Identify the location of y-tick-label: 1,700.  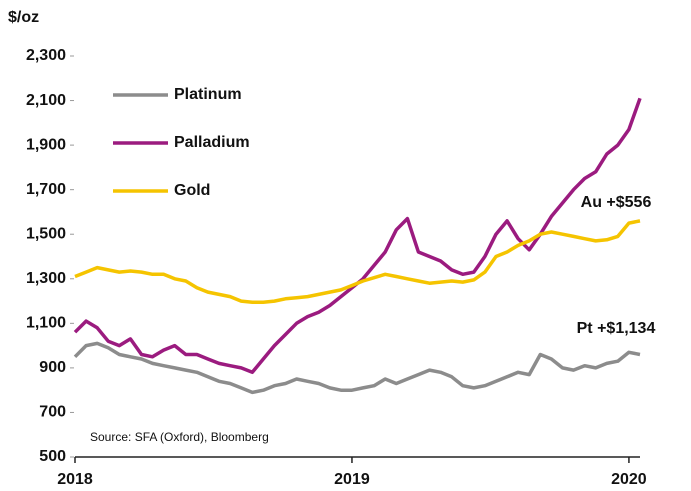
(46, 189).